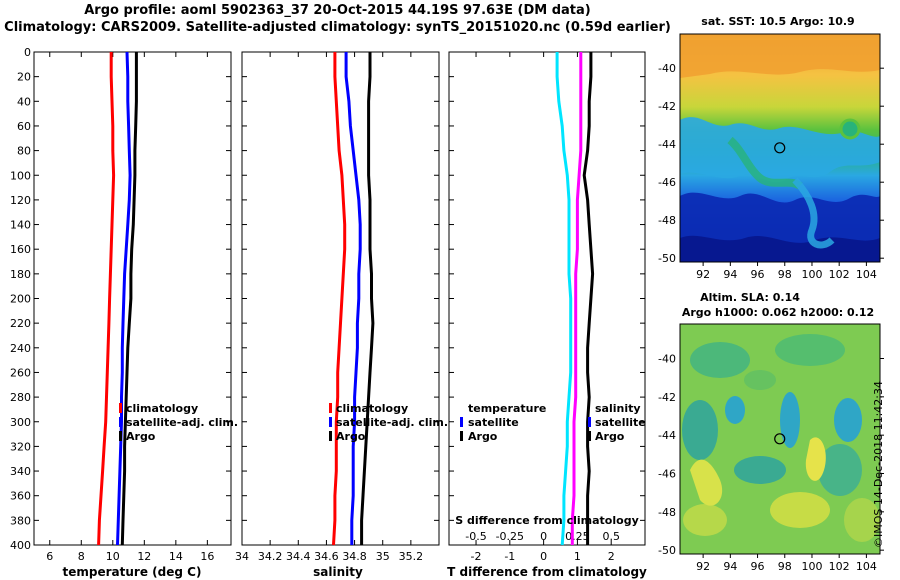 The height and width of the screenshot is (580, 900). I want to click on sla-longitude-axis: 92 94 96 98 100 102 104, so click(786, 563).